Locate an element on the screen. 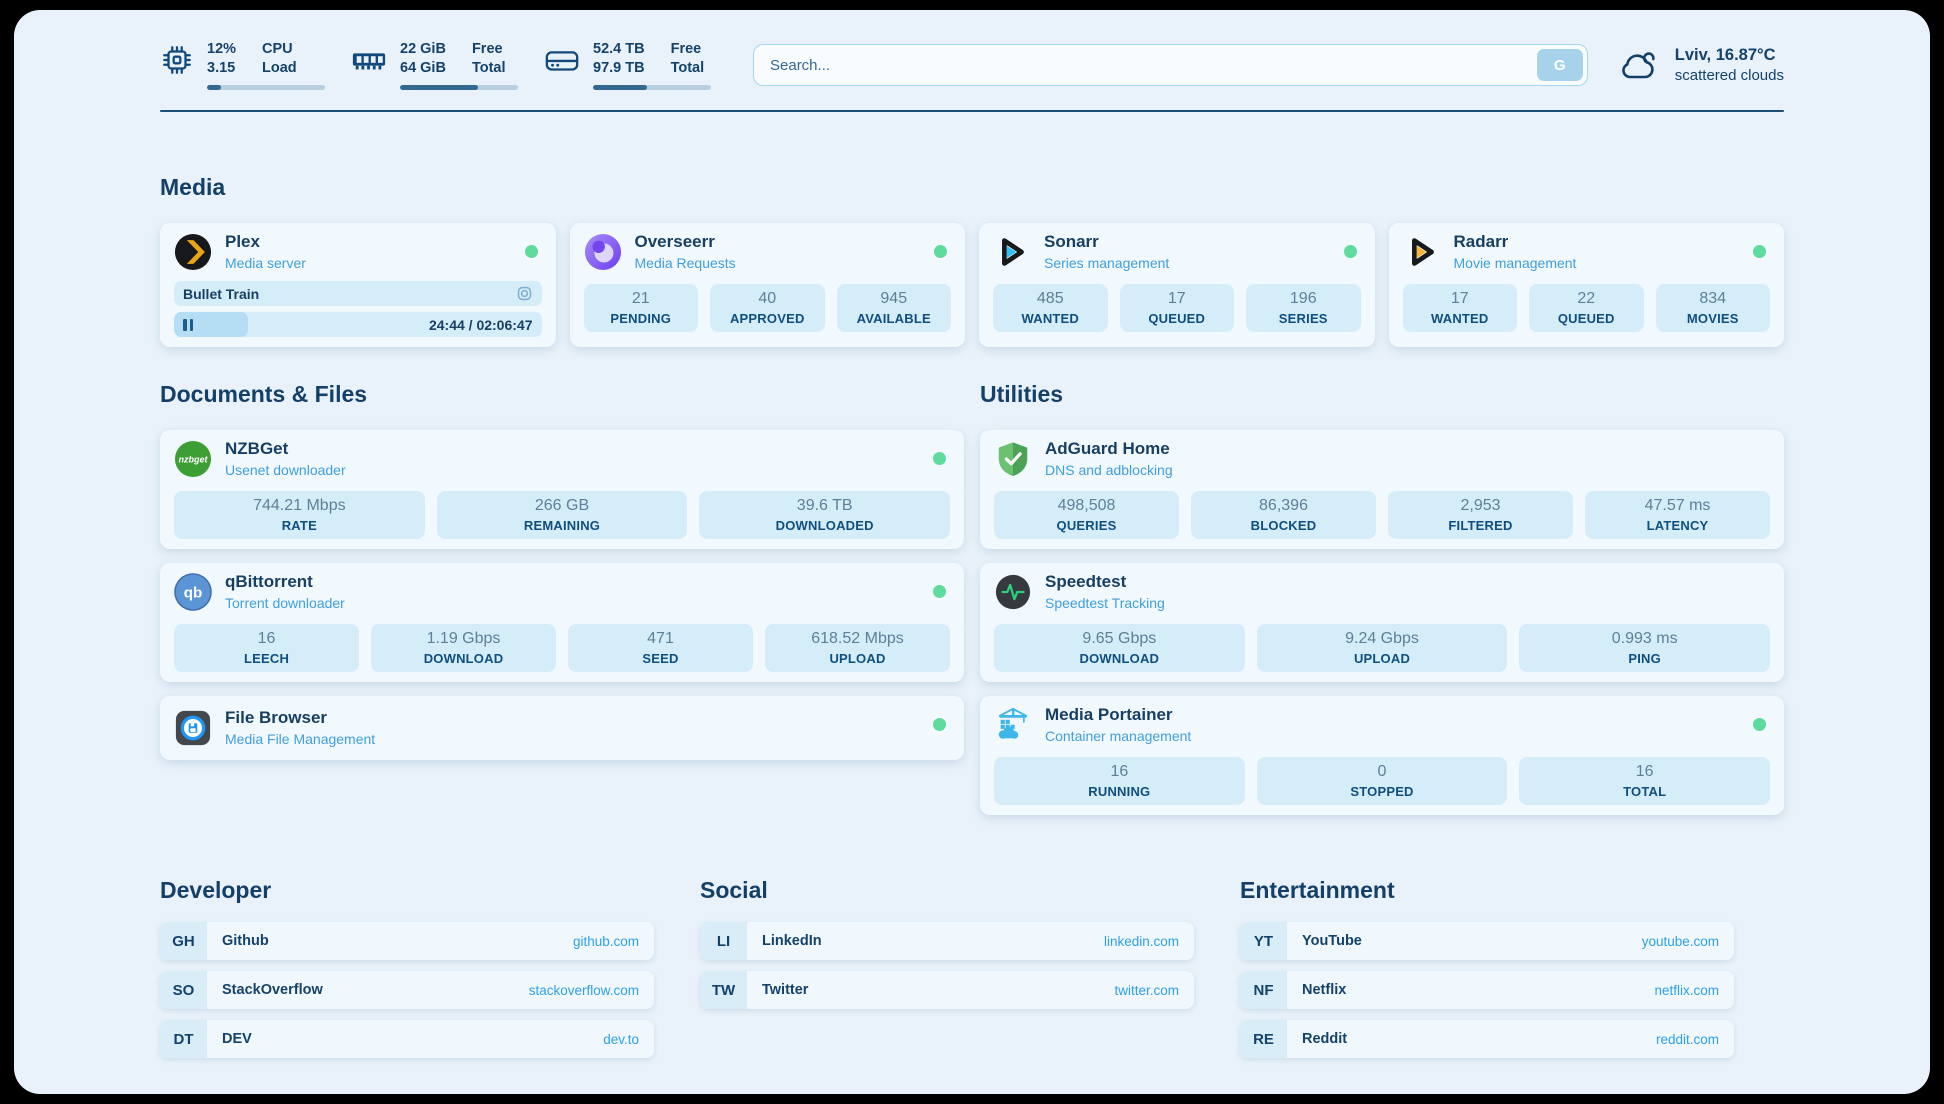 The width and height of the screenshot is (1944, 1104). stat-ping: 0.993 ms PING is located at coordinates (1645, 648).